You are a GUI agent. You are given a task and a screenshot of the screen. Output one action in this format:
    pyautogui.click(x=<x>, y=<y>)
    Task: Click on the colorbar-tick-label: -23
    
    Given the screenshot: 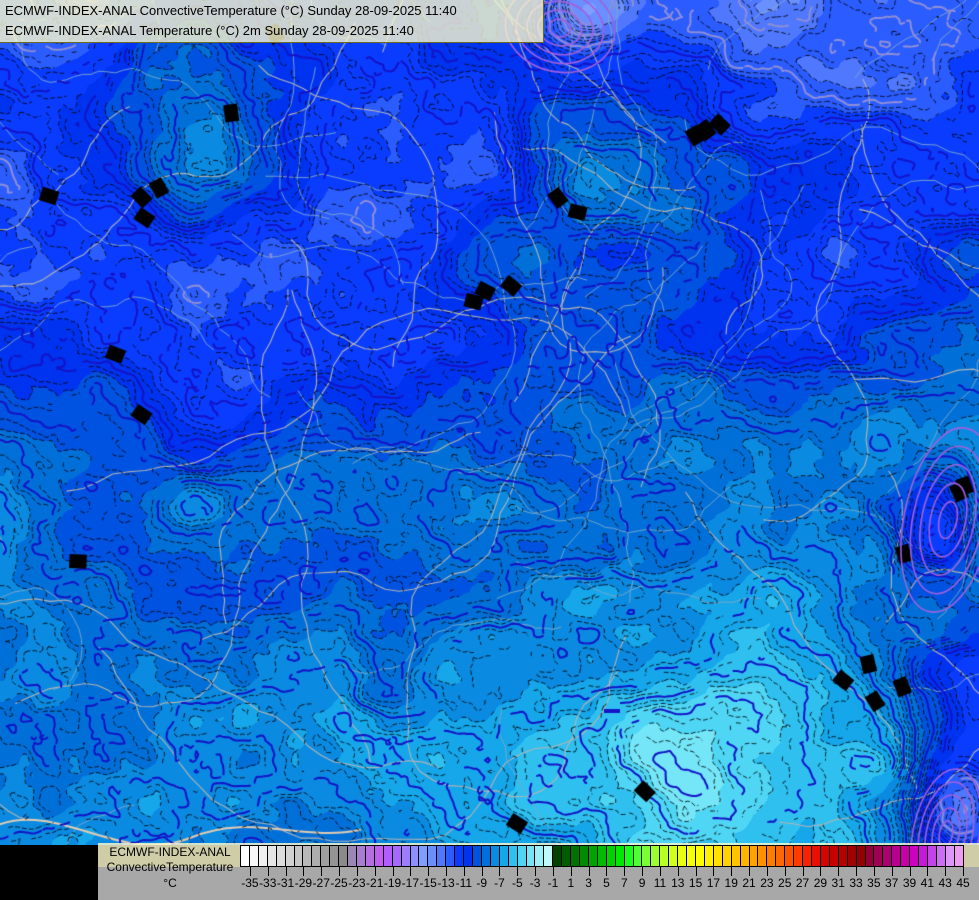 What is the action you would take?
    pyautogui.click(x=357, y=883)
    